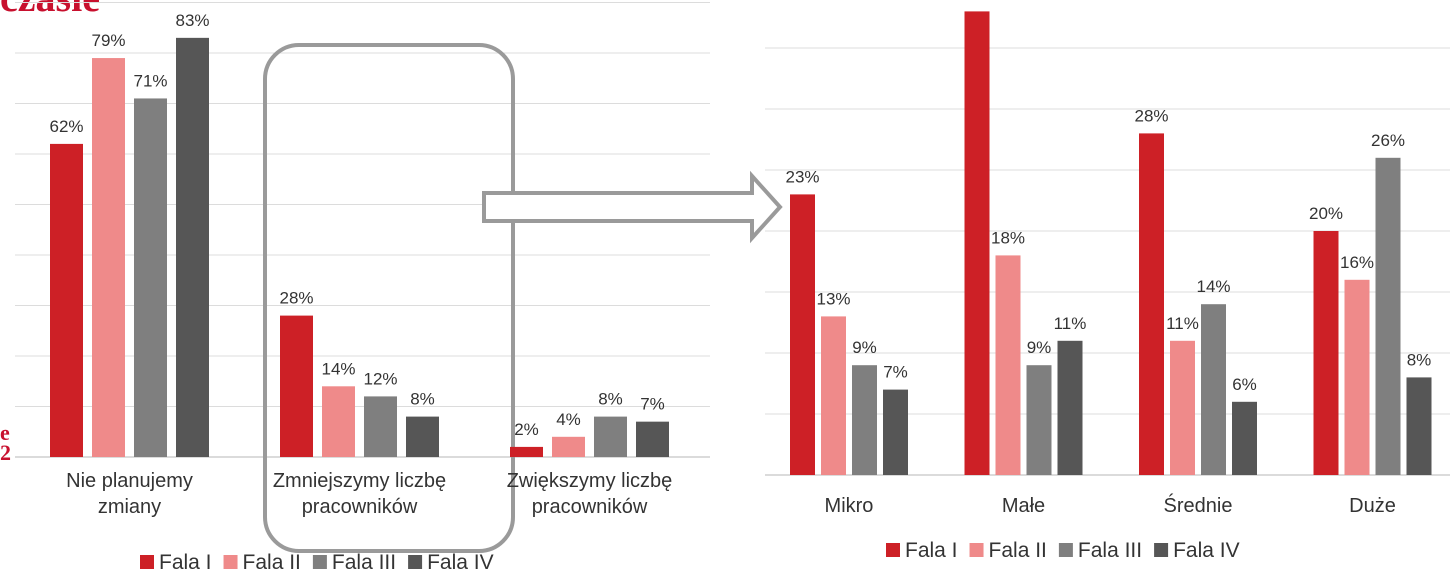 The width and height of the screenshot is (1450, 585). What do you see at coordinates (833, 298) in the screenshot?
I see `data-label: 13%` at bounding box center [833, 298].